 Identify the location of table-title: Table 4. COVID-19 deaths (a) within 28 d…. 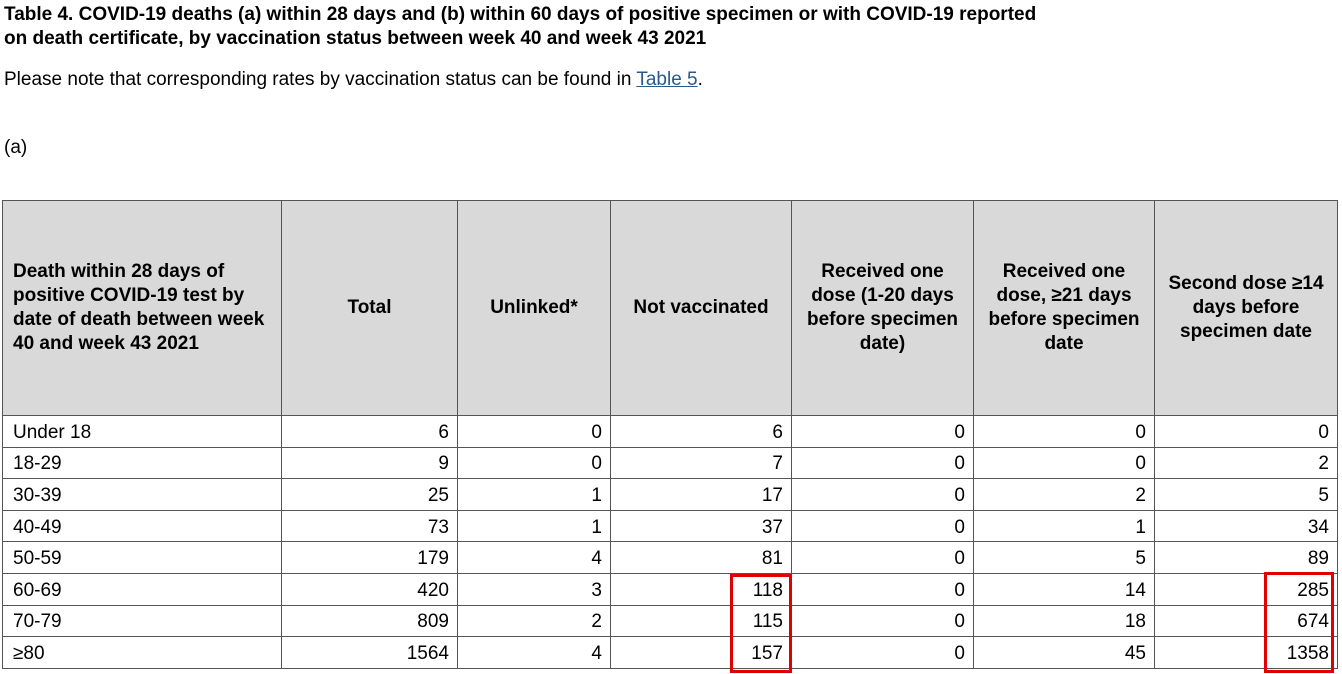
(664, 27).